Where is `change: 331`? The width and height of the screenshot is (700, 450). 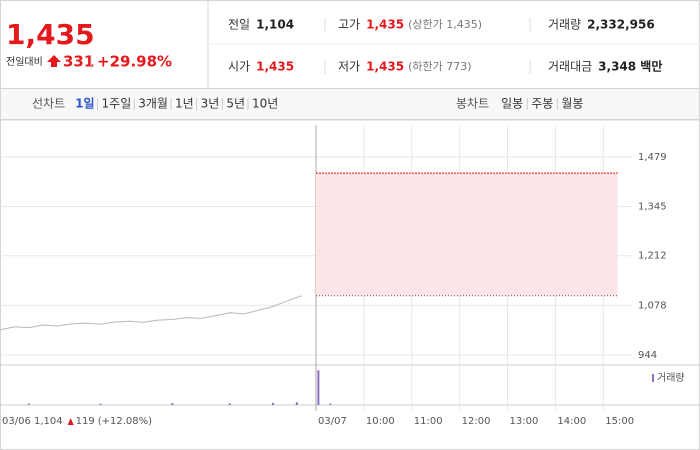
change: 331 is located at coordinates (78, 62).